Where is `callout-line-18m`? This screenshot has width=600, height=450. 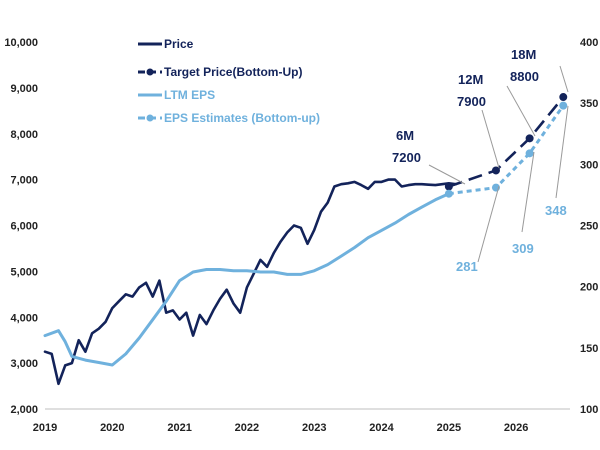
callout-line-18m is located at coordinates (521, 111).